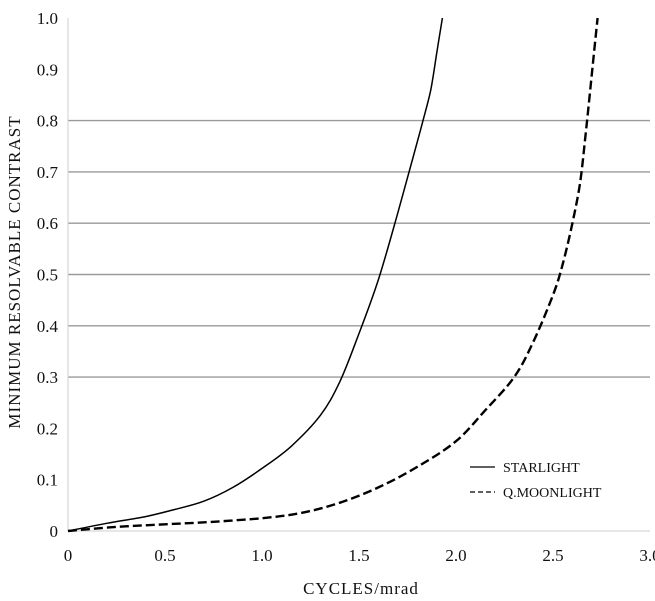  What do you see at coordinates (164, 555) in the screenshot?
I see `x-tick-label: 0.5` at bounding box center [164, 555].